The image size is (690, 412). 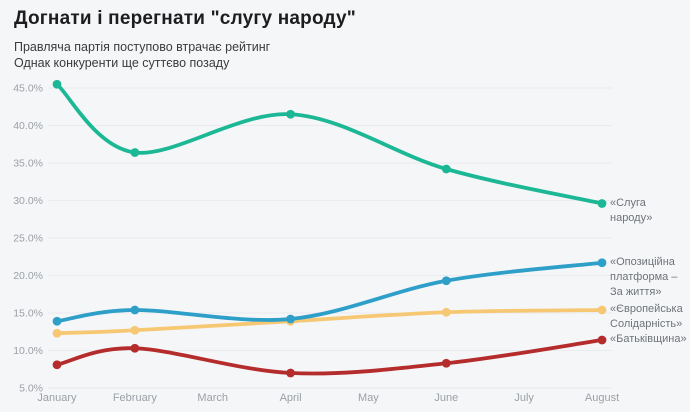 I want to click on y-axis-tick-label: 40.0%, so click(x=28, y=126).